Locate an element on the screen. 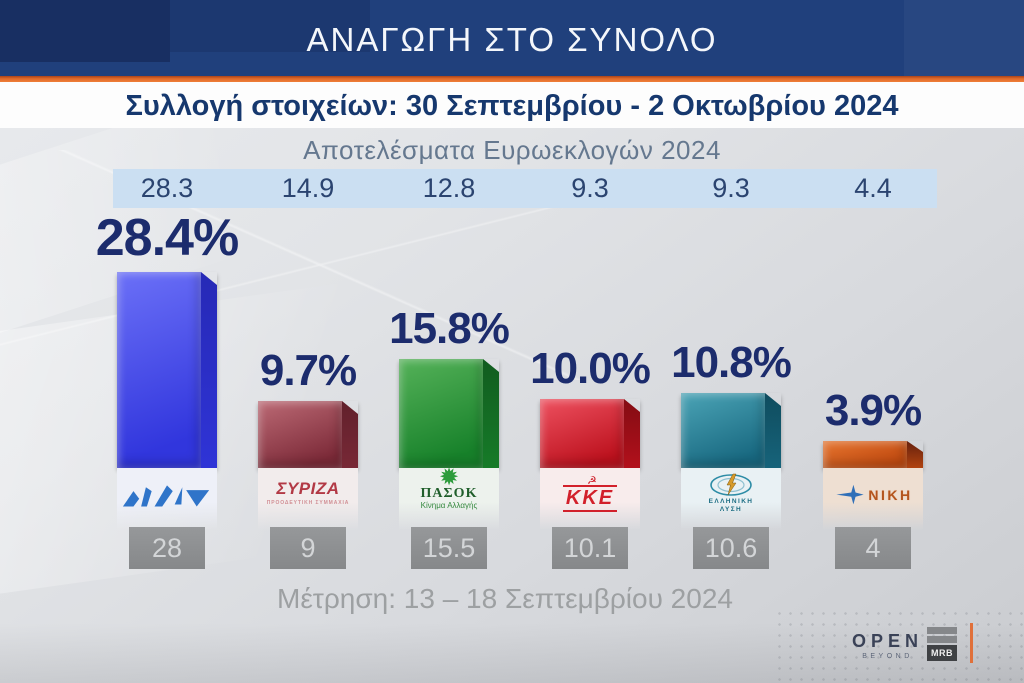 The width and height of the screenshot is (1024, 683). party-column: 15.8% ✹ ΠΑΣΟΚ Κίνημα Αλλαγής 15.5 is located at coordinates (449, 341).